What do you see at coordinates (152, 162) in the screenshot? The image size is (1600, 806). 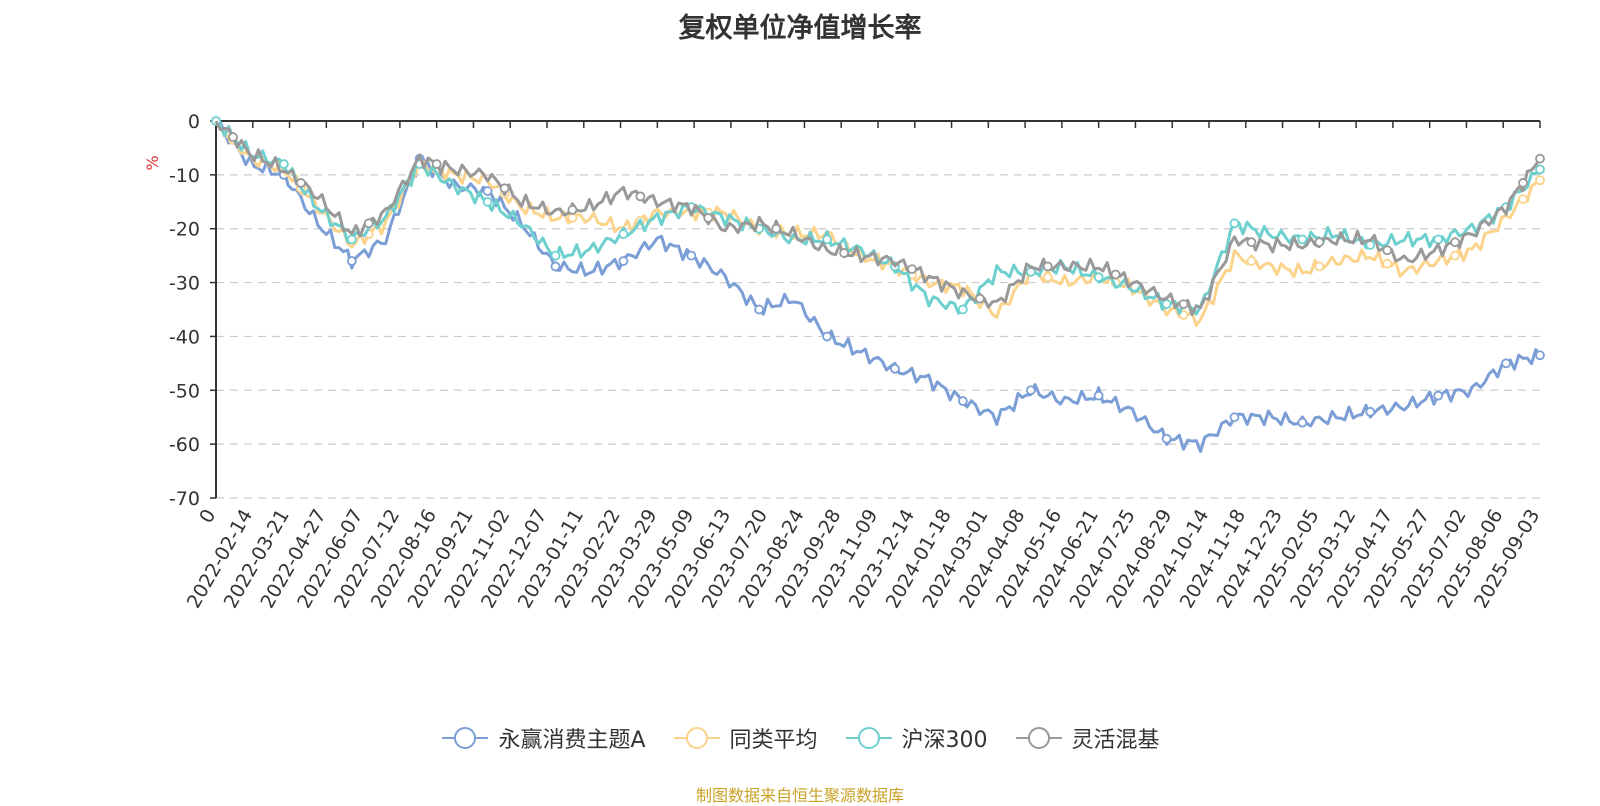 I see `y-axis-label: %` at bounding box center [152, 162].